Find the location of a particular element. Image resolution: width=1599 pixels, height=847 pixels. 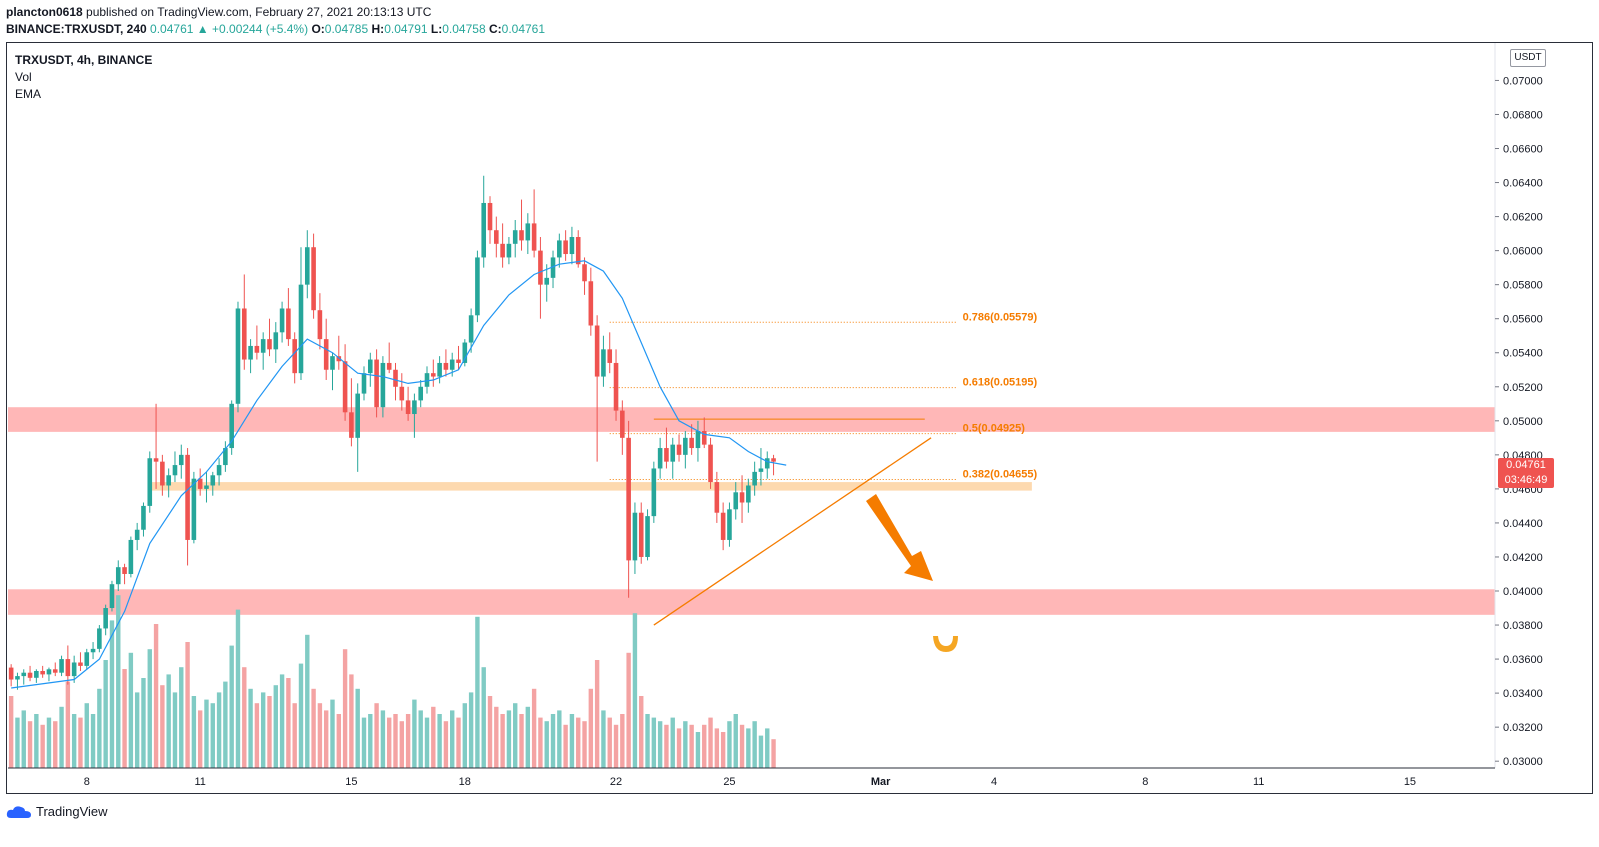

legend-ema: EMA is located at coordinates (28, 94).